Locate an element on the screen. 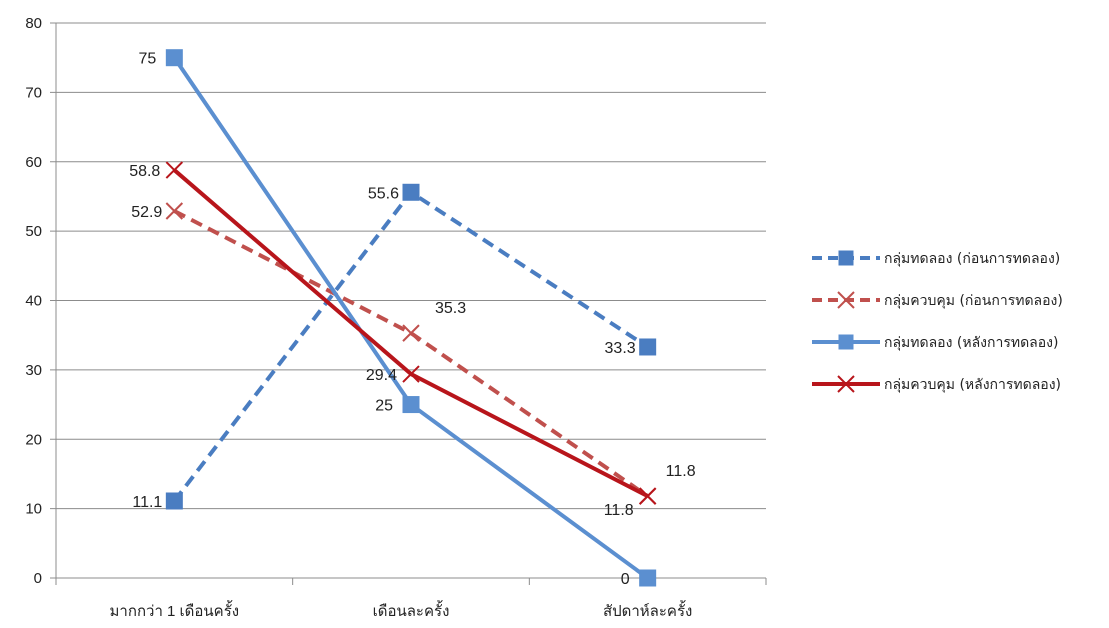 The image size is (1109, 628). x-tick-label: เดือนละครั้ง is located at coordinates (411, 610).